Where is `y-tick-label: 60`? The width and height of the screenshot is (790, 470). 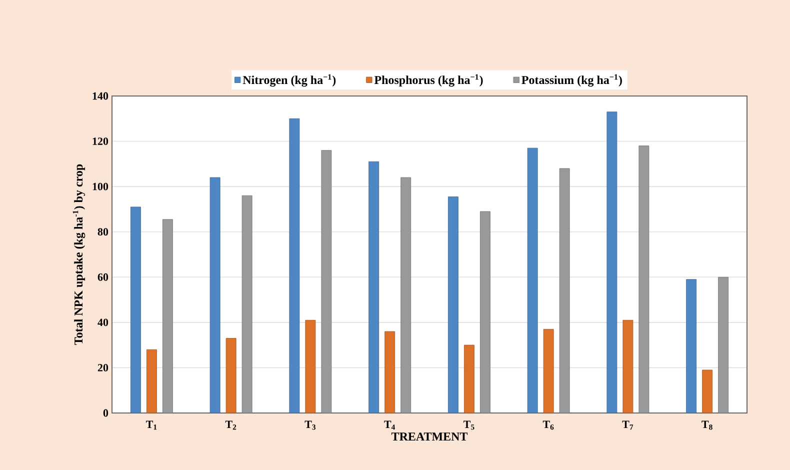
y-tick-label: 60 is located at coordinates (103, 277).